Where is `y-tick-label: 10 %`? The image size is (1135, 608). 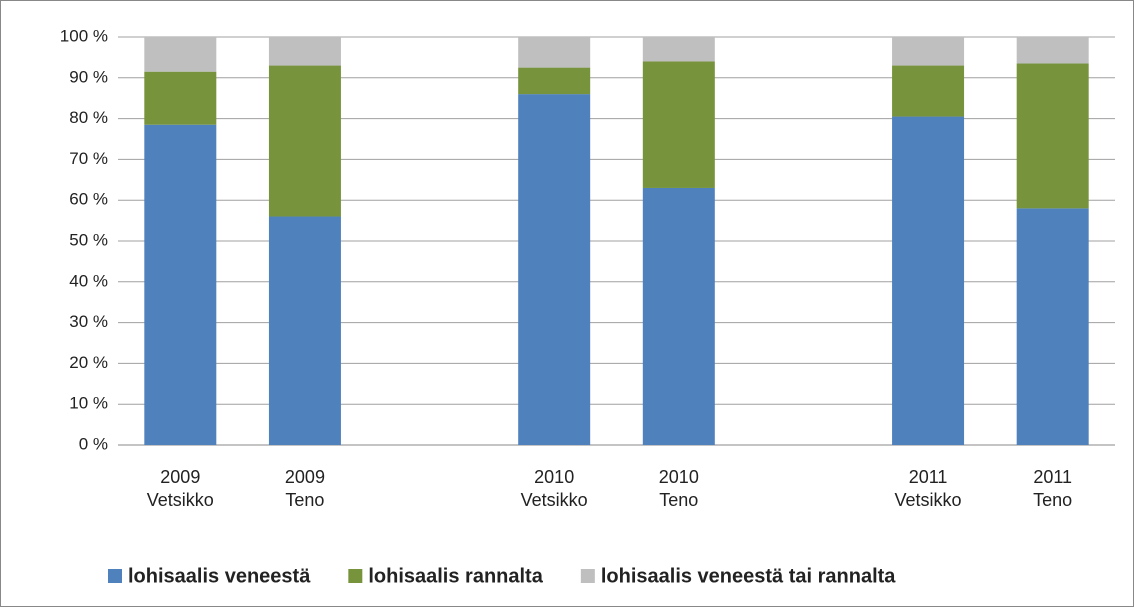
y-tick-label: 10 % is located at coordinates (88, 403).